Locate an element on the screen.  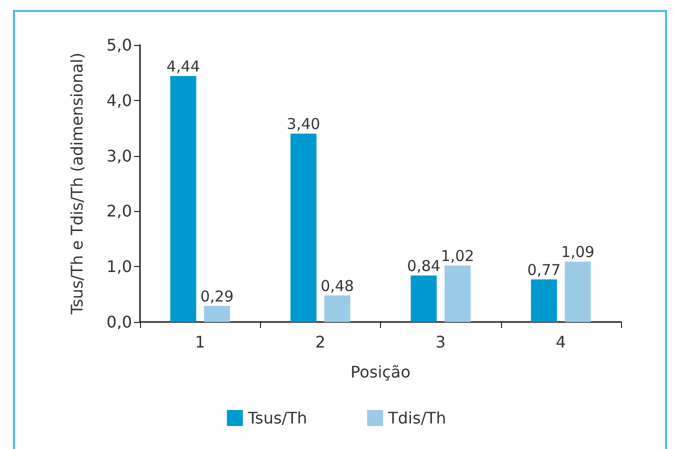
data-label: 4,44 is located at coordinates (183, 67).